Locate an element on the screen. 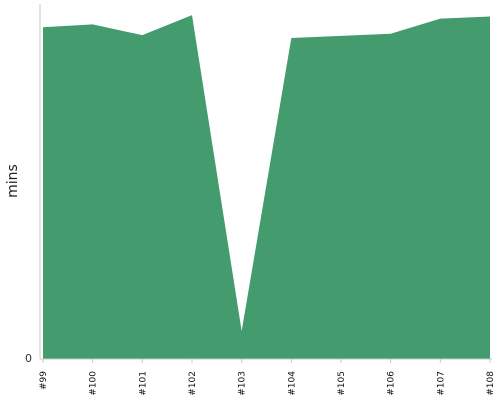  x-tick-label: #101 is located at coordinates (143, 383).